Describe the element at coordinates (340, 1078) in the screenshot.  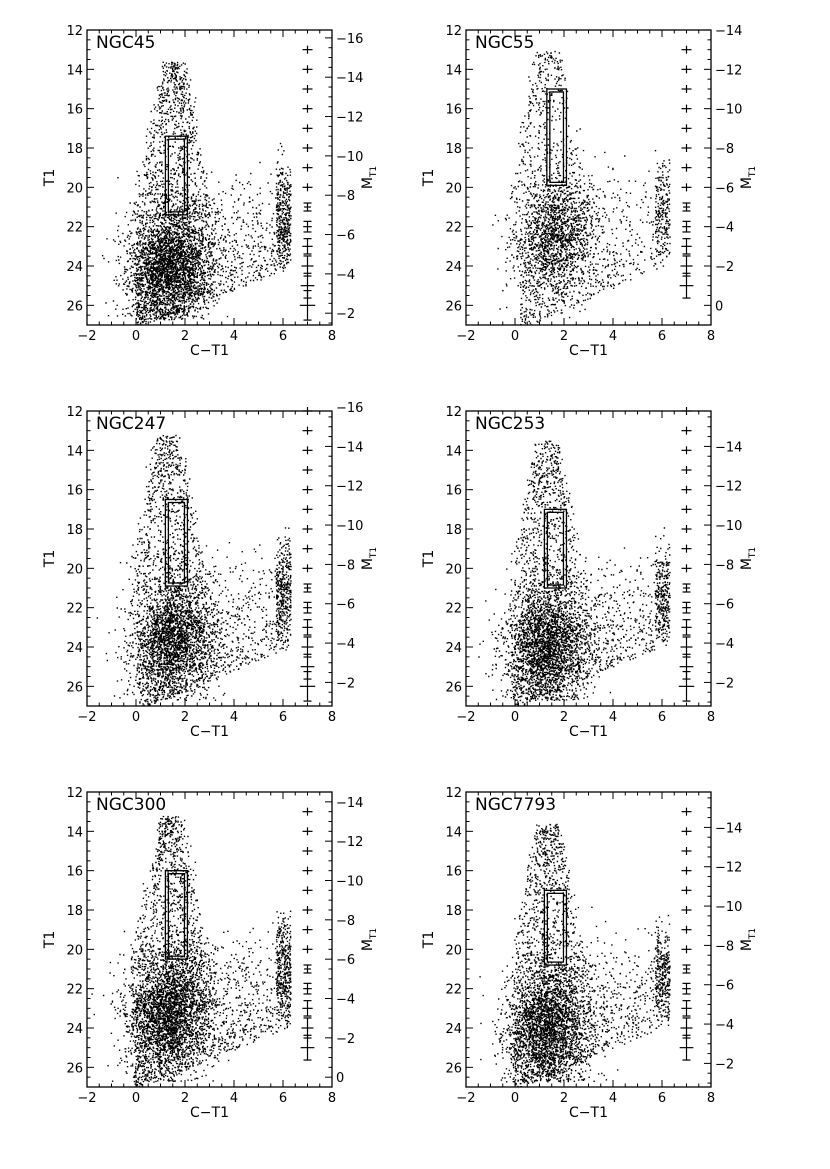
I see `y2-tick-label: 0` at that location.